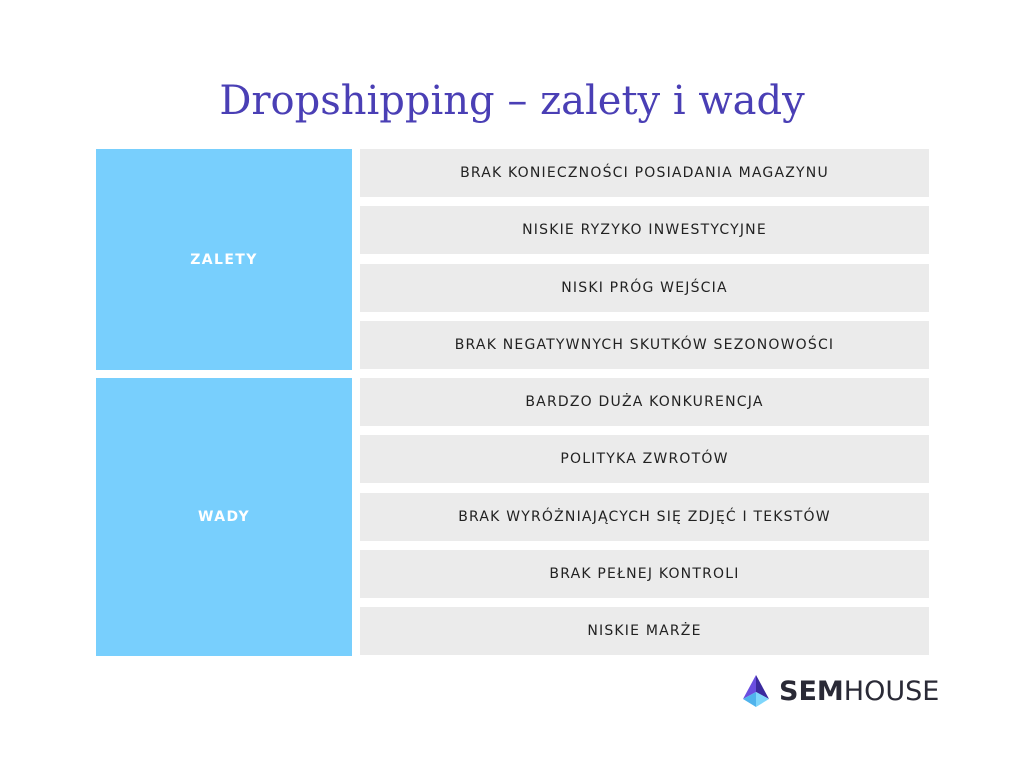 Image resolution: width=1024 pixels, height=768 pixels. Describe the element at coordinates (891, 691) in the screenshot. I see `logo-text-regular: HOUSE` at that location.